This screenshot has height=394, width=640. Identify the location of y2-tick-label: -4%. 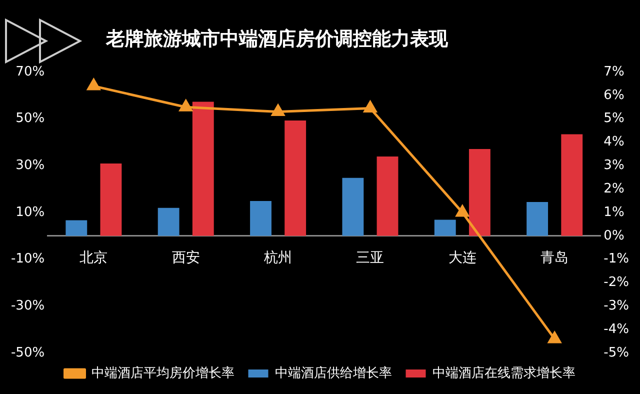
(617, 329).